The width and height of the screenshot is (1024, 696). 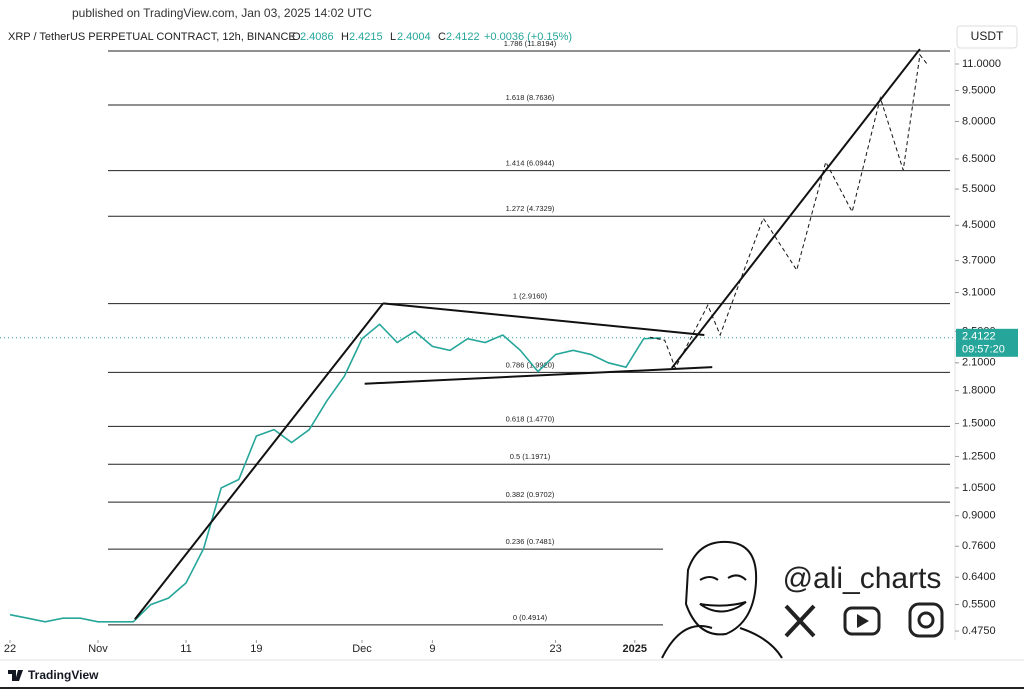 I want to click on x-icon, so click(x=800, y=621).